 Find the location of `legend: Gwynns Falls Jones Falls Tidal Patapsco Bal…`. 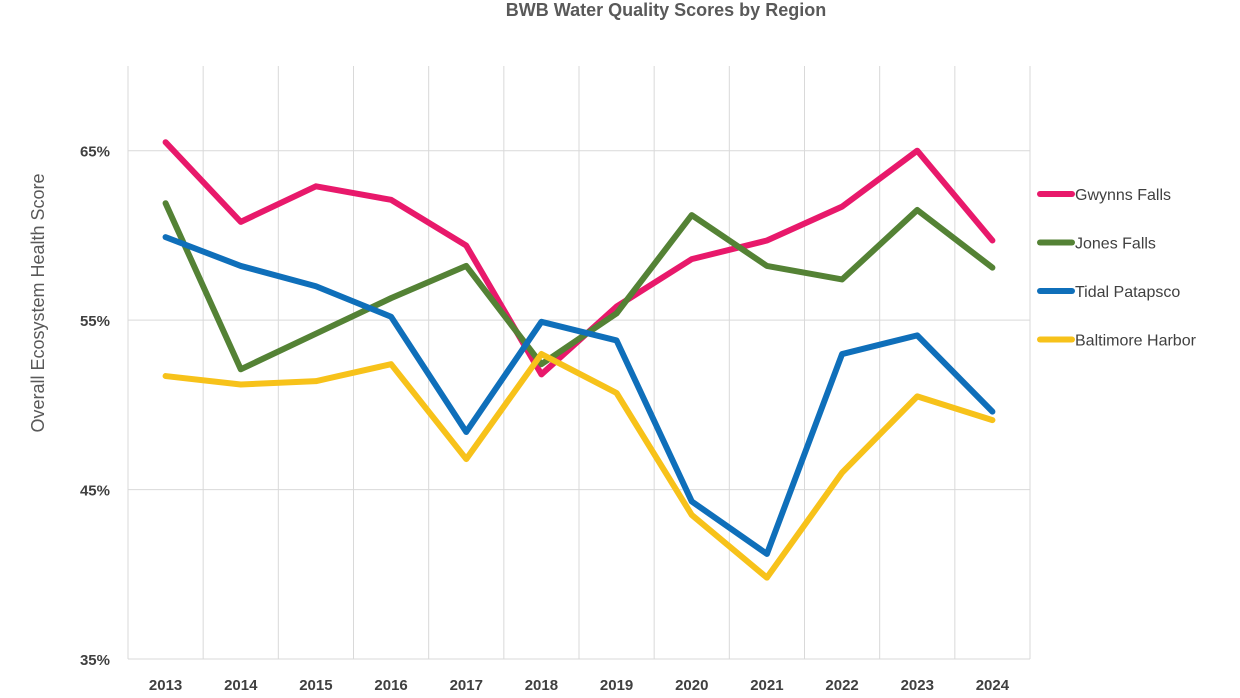

legend: Gwynns Falls Jones Falls Tidal Patapsco Bal… is located at coordinates (1117, 268).